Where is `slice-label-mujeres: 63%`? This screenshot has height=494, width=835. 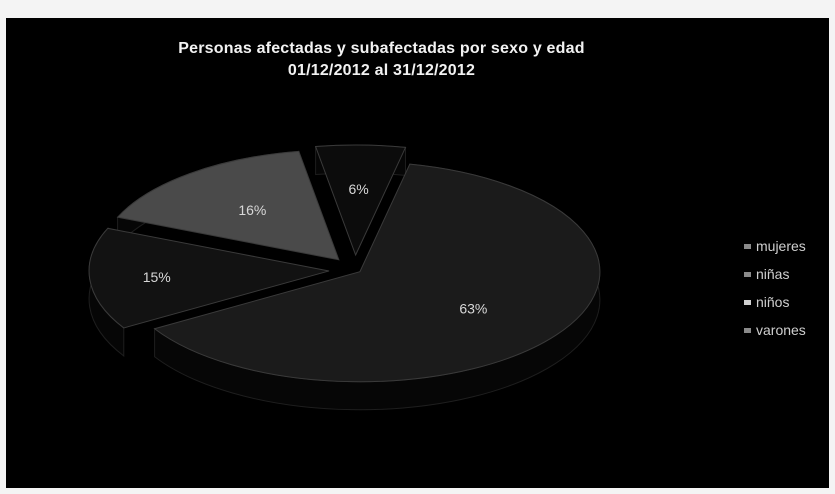
slice-label-mujeres: 63% is located at coordinates (473, 309).